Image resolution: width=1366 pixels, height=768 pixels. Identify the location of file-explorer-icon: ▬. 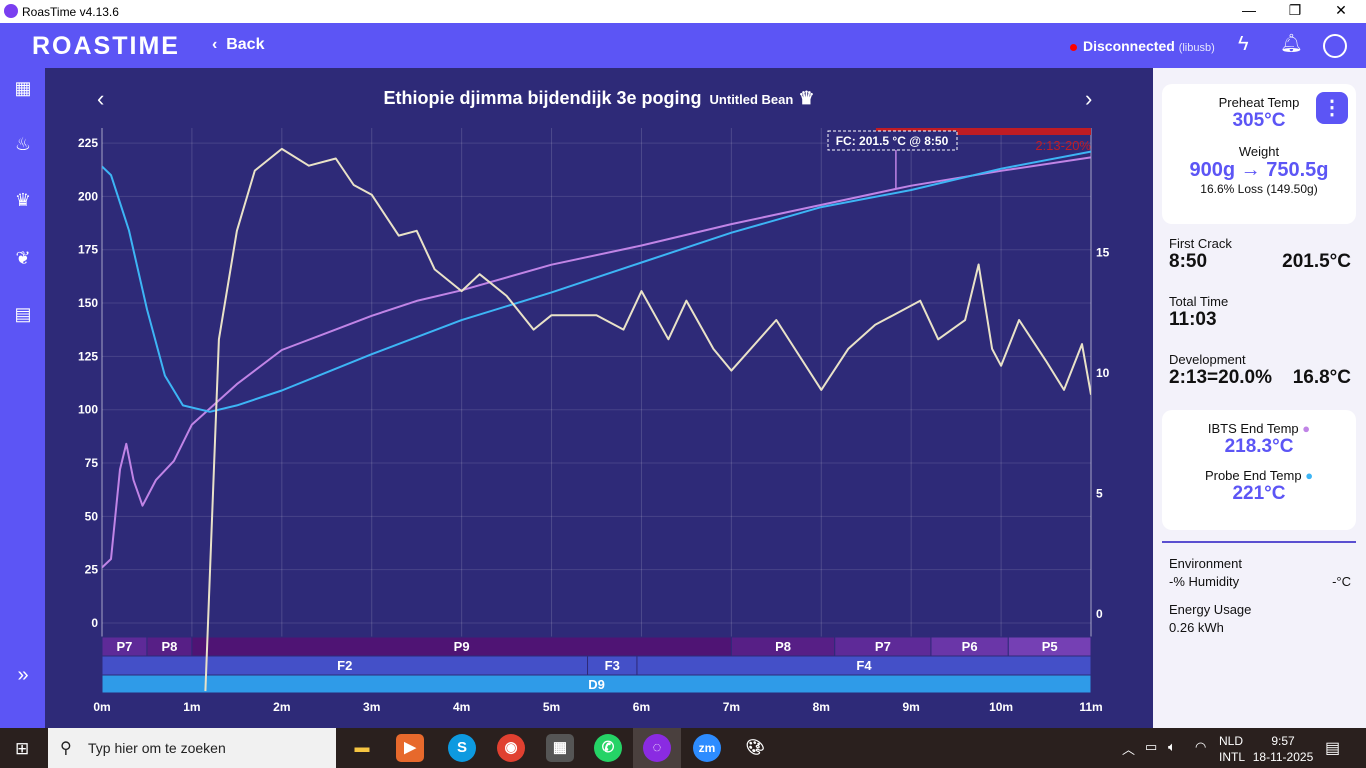
(362, 747).